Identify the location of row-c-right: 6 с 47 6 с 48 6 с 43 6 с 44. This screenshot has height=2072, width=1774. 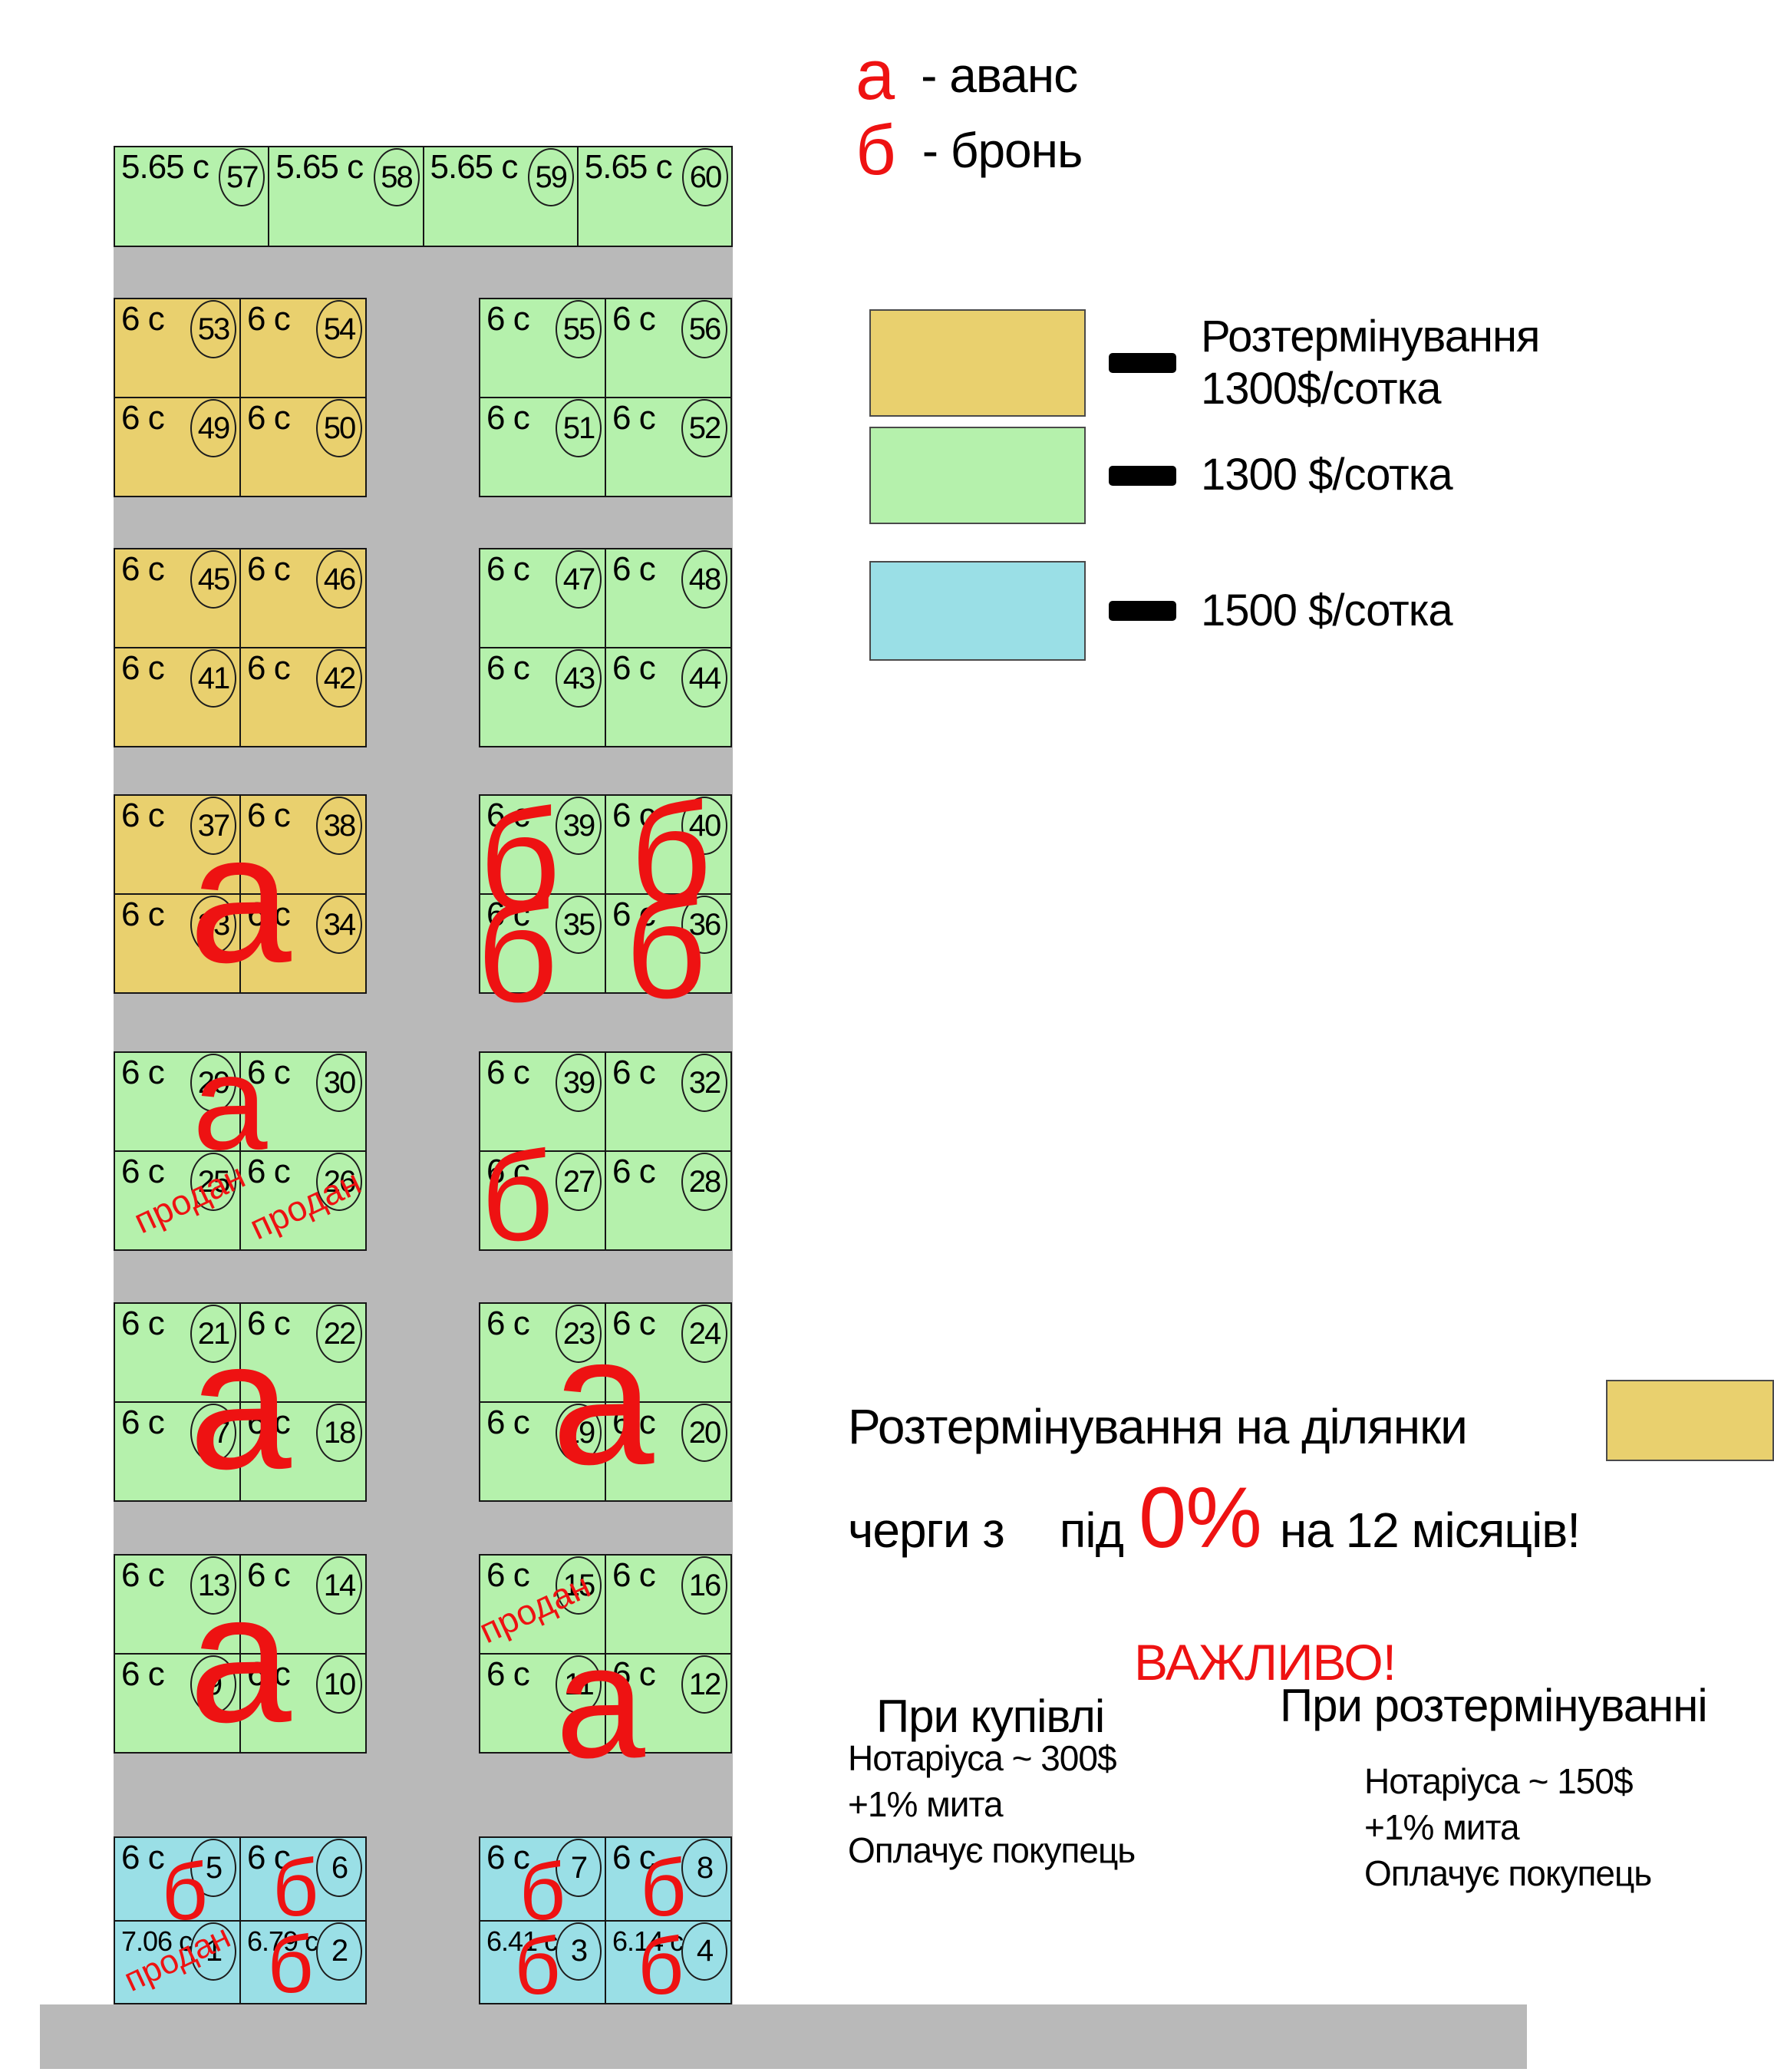
(606, 647).